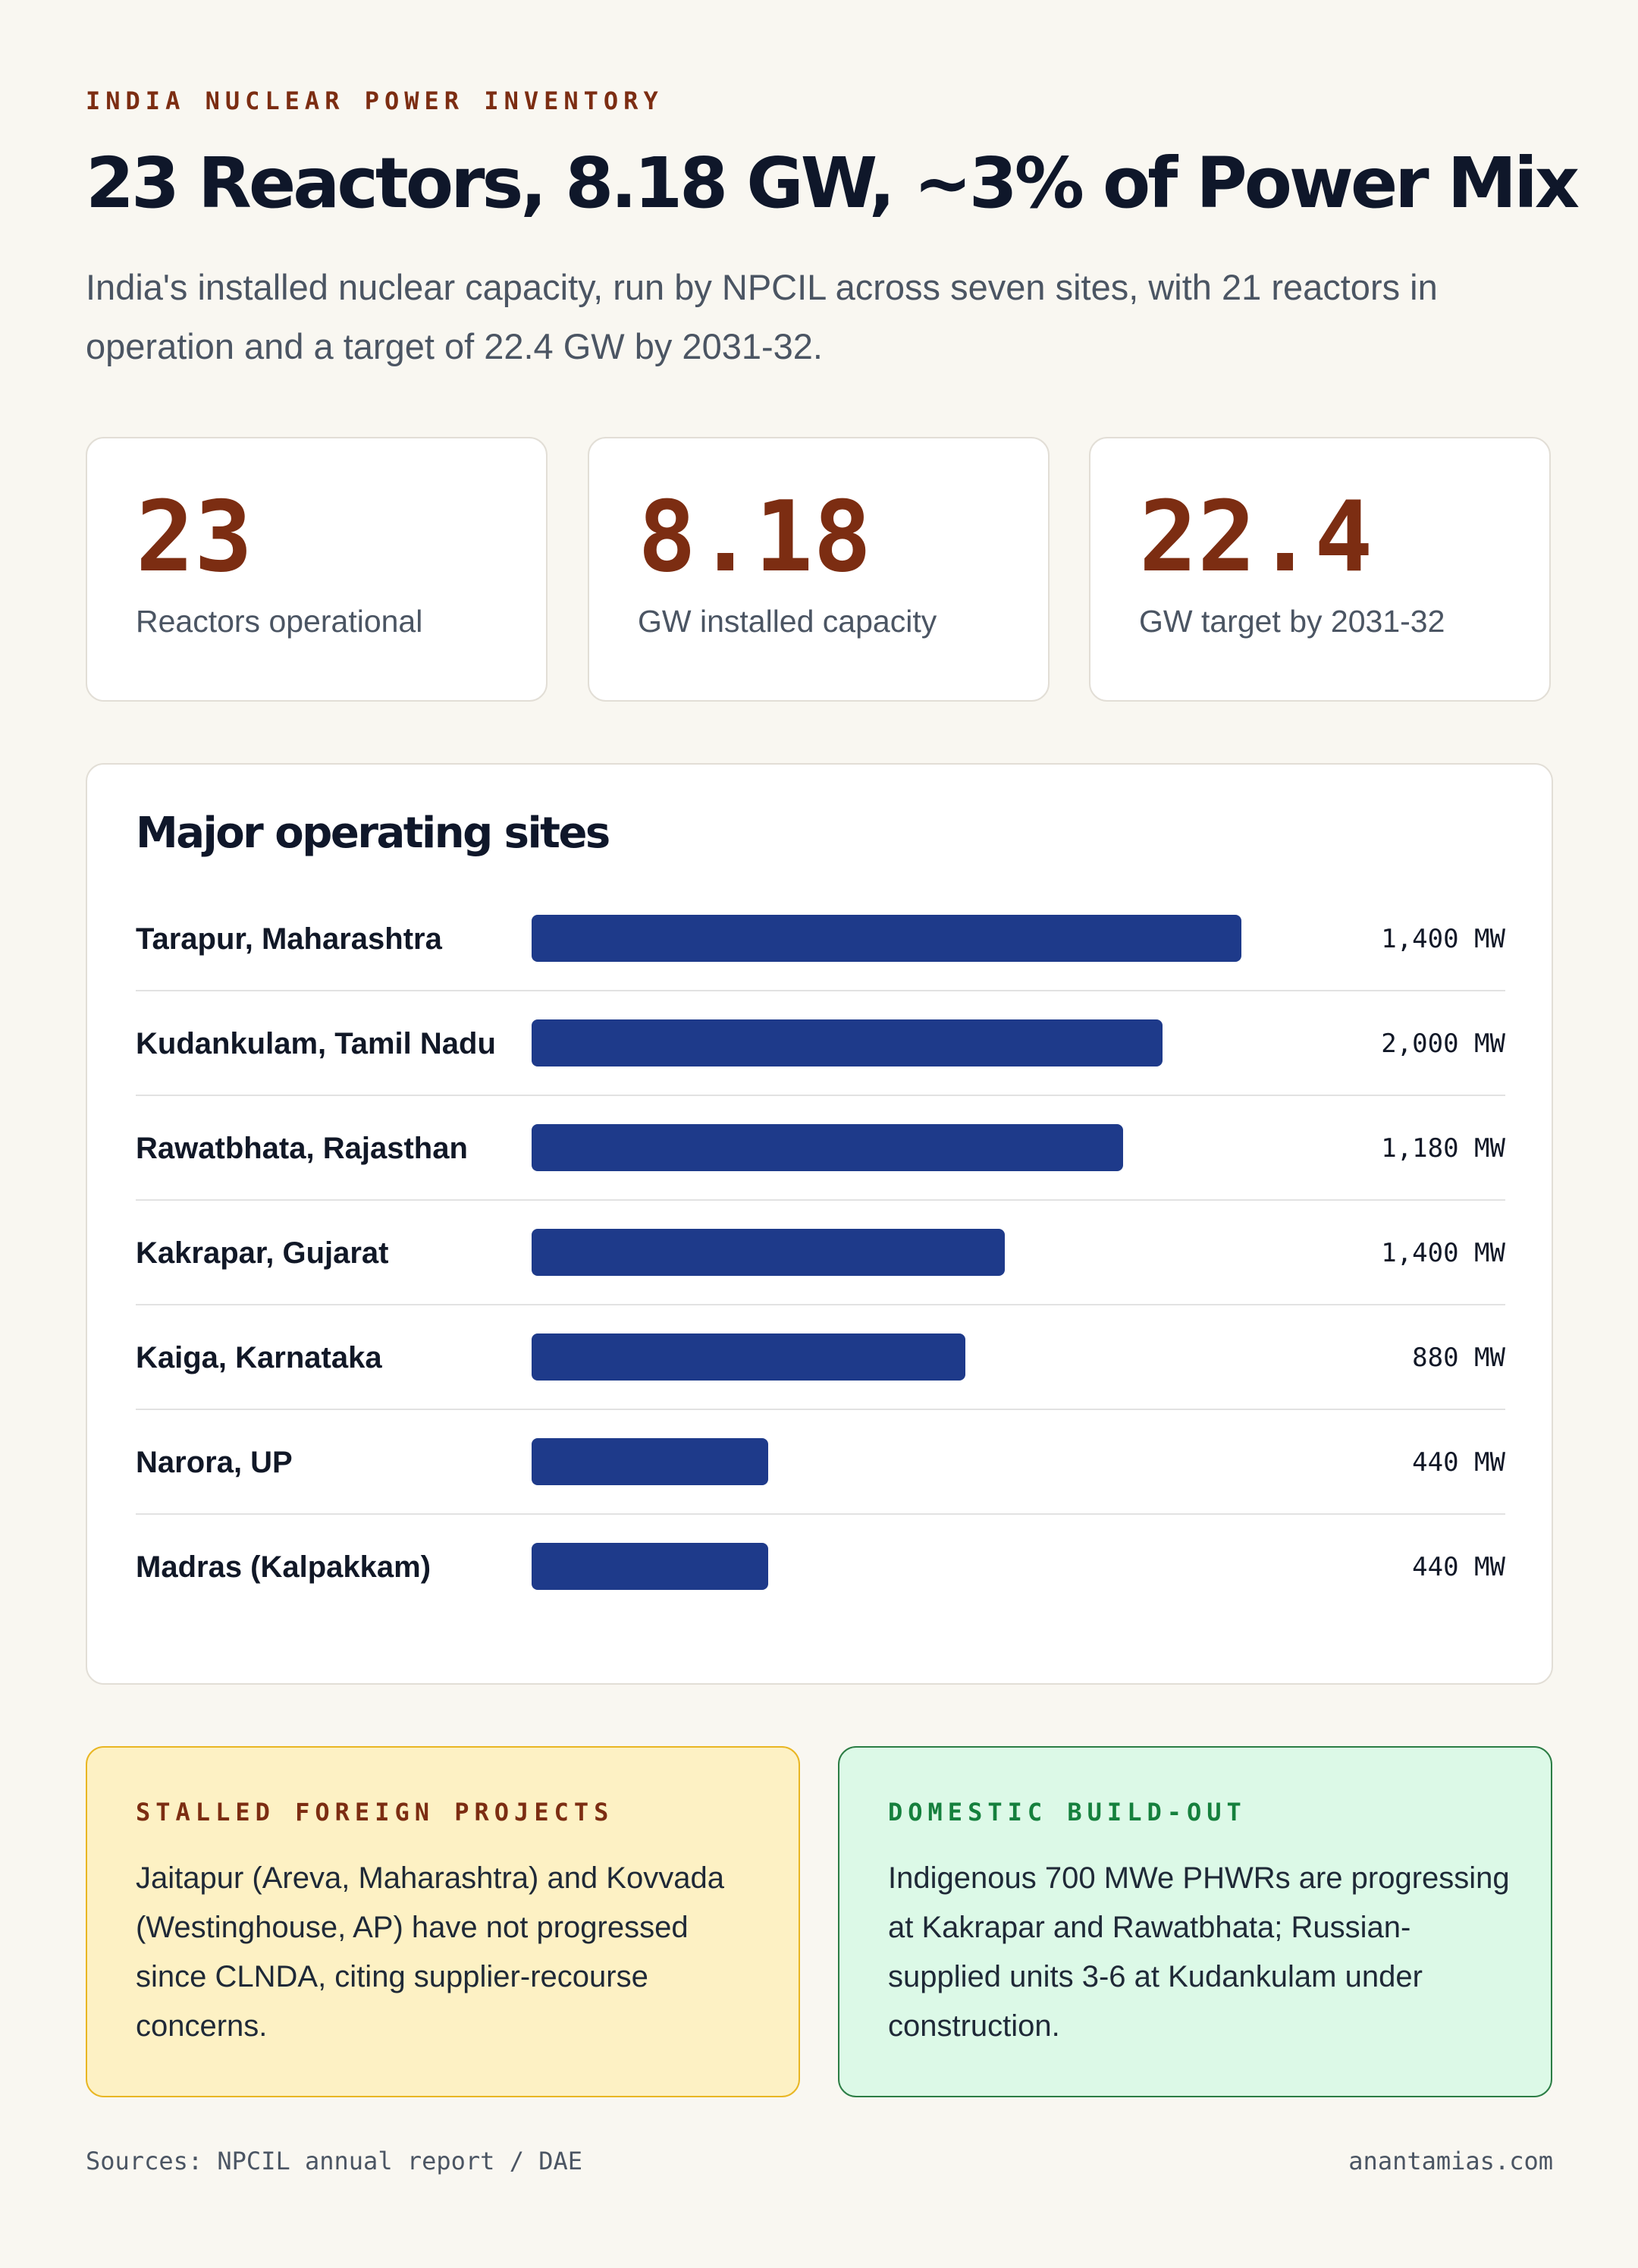 This screenshot has width=1638, height=2268. I want to click on stat-label: GW installed capacity, so click(787, 621).